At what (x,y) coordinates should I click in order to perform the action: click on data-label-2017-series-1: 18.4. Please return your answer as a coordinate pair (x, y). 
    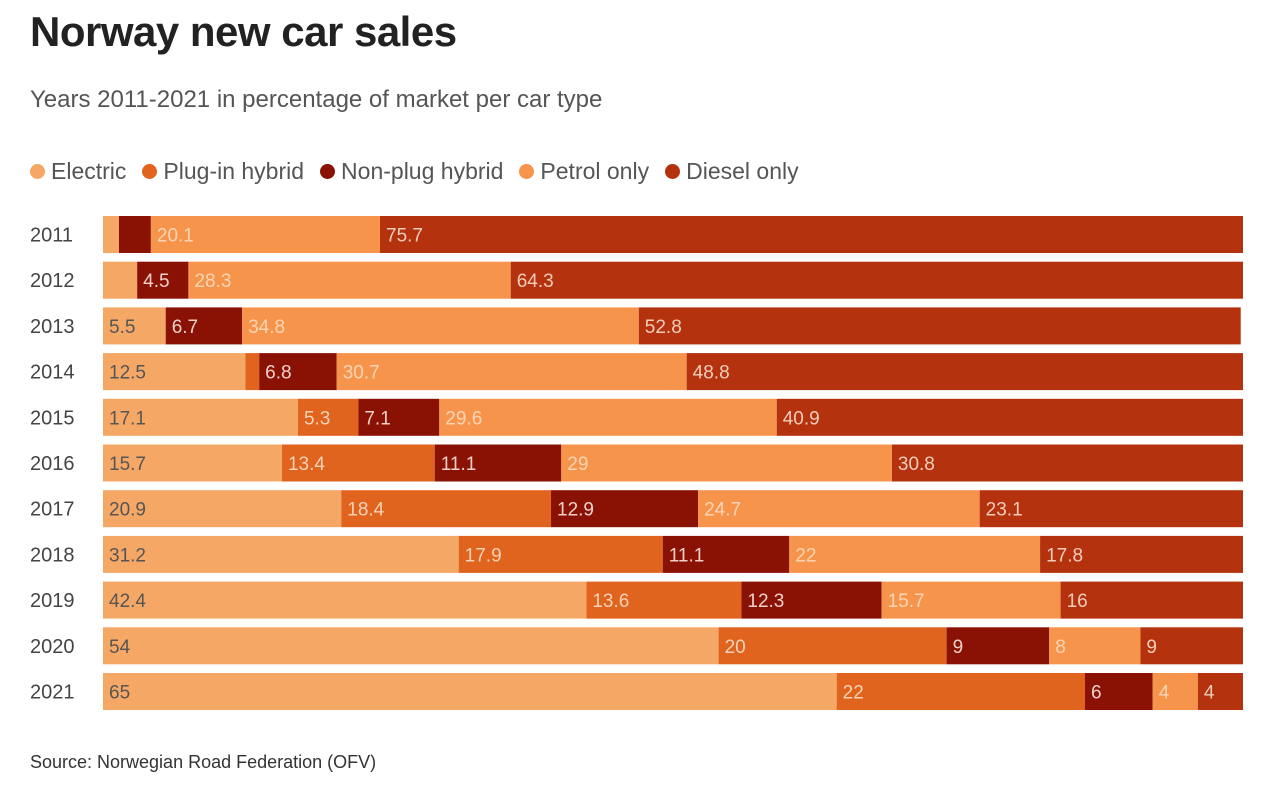
    Looking at the image, I should click on (365, 510).